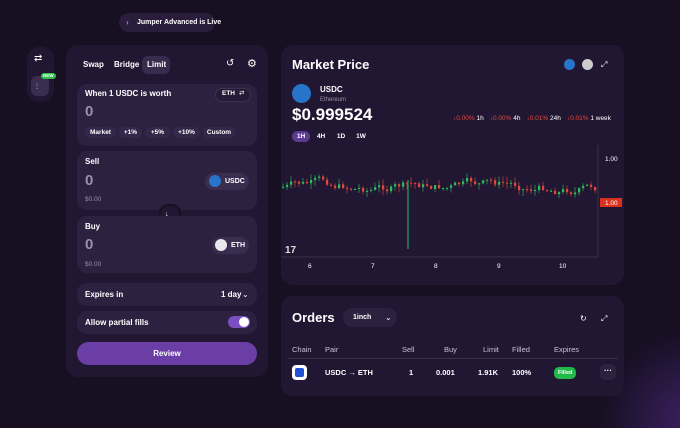  Describe the element at coordinates (362, 317) in the screenshot. I see `source-text: 1inch` at that location.